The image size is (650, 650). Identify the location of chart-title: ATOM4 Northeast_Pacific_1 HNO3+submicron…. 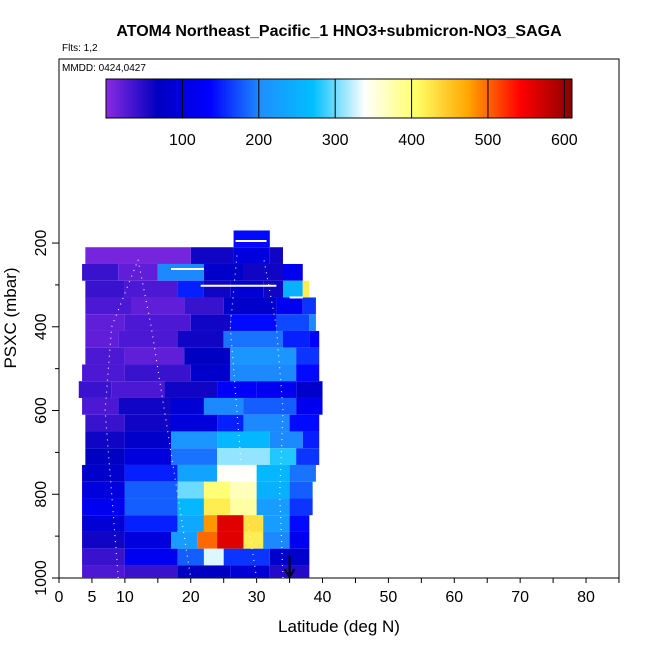
(339, 31).